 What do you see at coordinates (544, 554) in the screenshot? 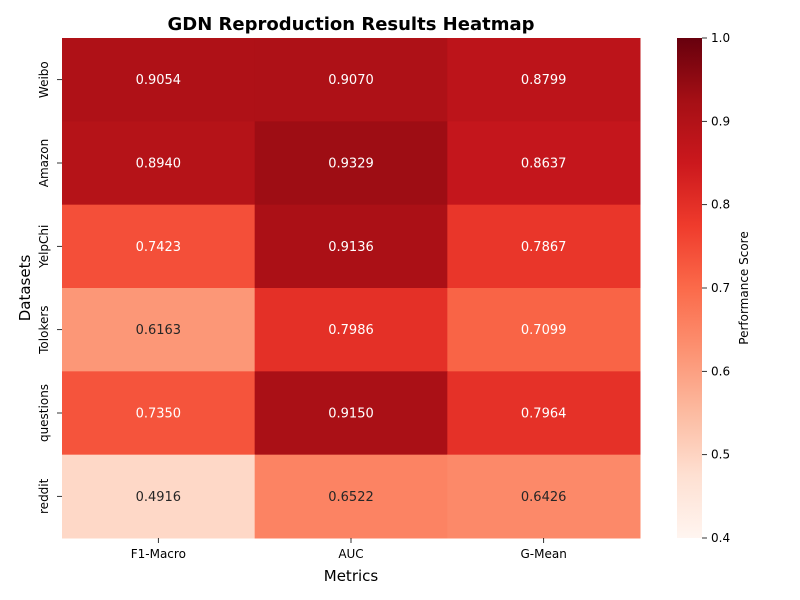
I see `x-tick-label: G-Mean` at bounding box center [544, 554].